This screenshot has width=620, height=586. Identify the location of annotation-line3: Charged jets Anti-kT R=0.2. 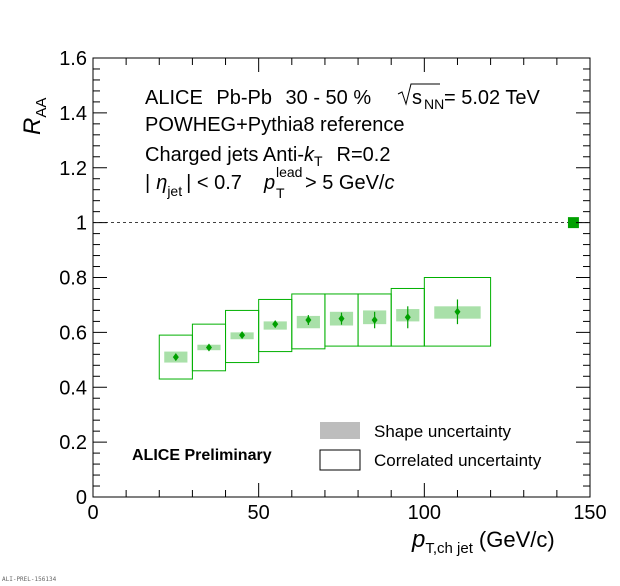
(267, 156).